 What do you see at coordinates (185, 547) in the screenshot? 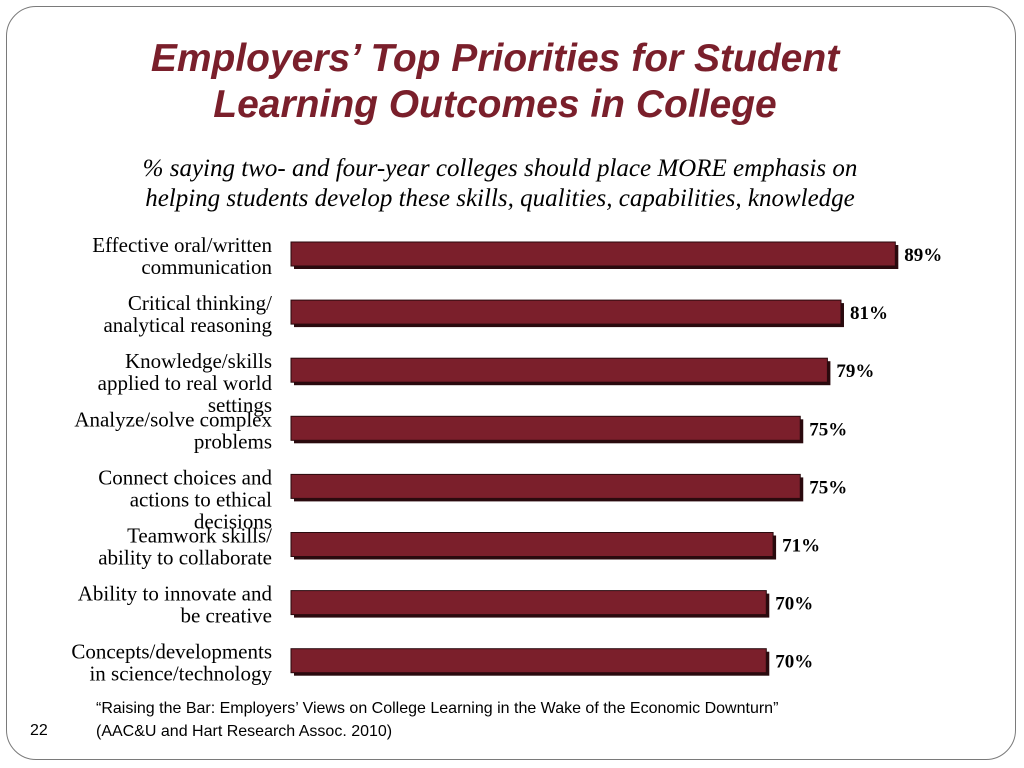
I see `category-label: Teamwork skills/ability to collaborate` at bounding box center [185, 547].